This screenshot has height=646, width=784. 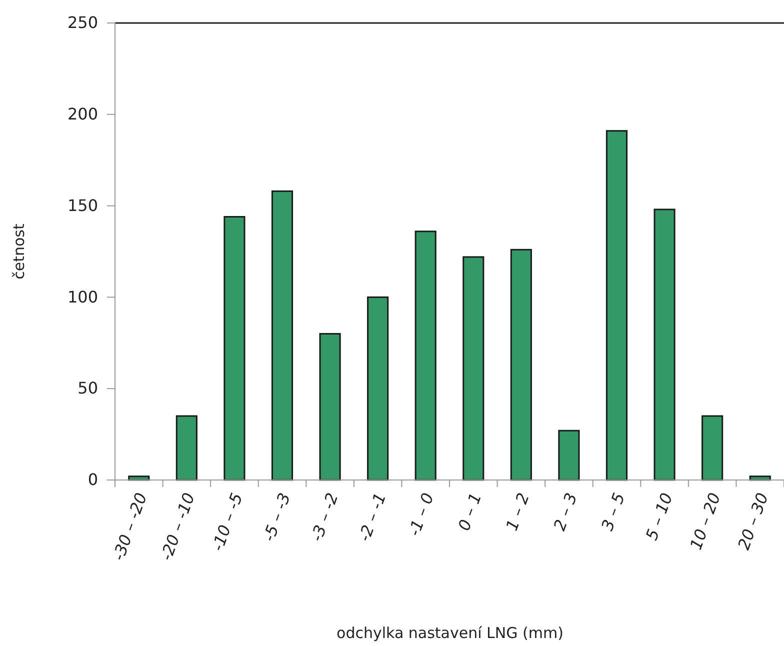 What do you see at coordinates (470, 512) in the screenshot?
I see `x-tick-label: 0 – 1` at bounding box center [470, 512].